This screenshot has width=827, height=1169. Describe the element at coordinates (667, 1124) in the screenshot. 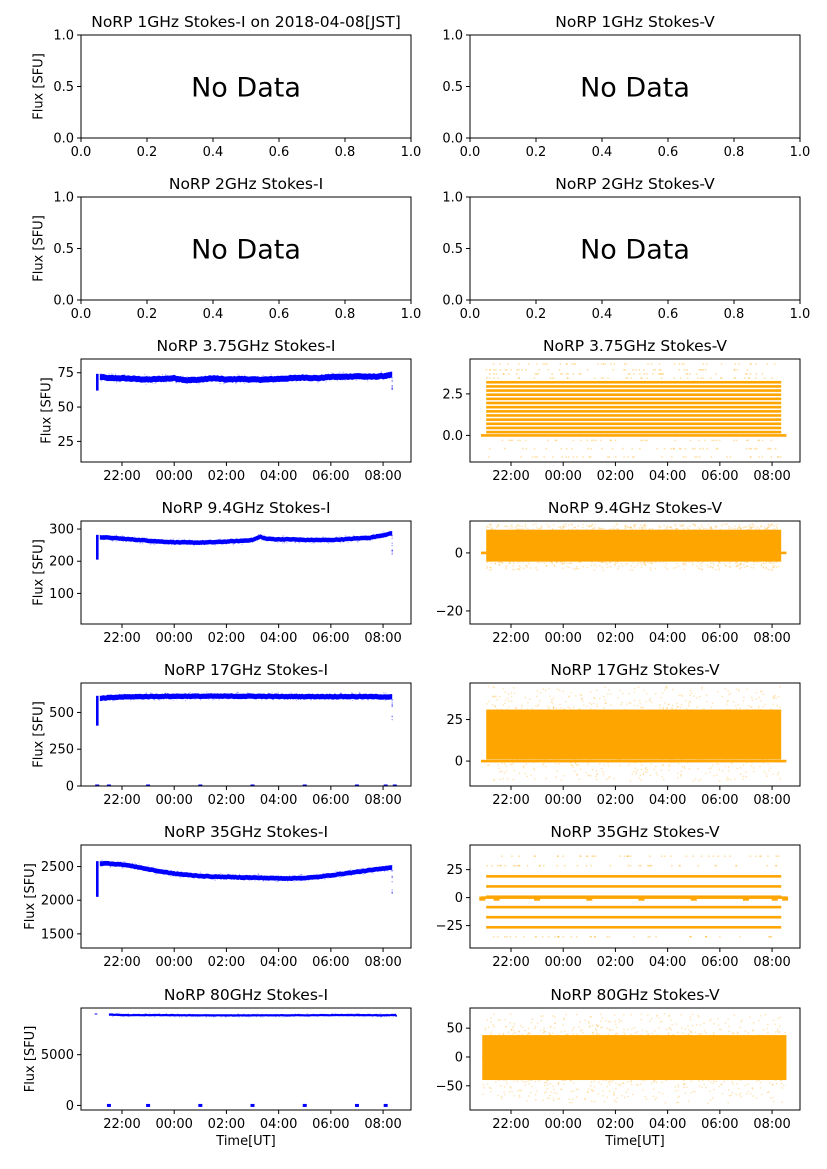

I see `x-tick-label: 04:00` at that location.